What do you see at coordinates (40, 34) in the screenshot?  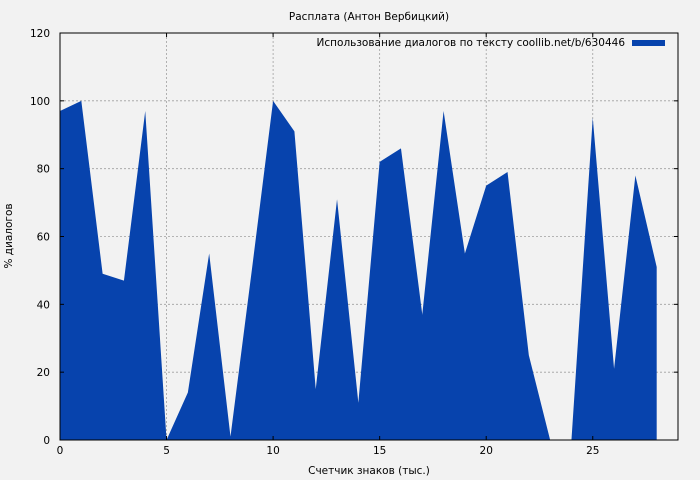 I see `y-tick-label: 120` at bounding box center [40, 34].